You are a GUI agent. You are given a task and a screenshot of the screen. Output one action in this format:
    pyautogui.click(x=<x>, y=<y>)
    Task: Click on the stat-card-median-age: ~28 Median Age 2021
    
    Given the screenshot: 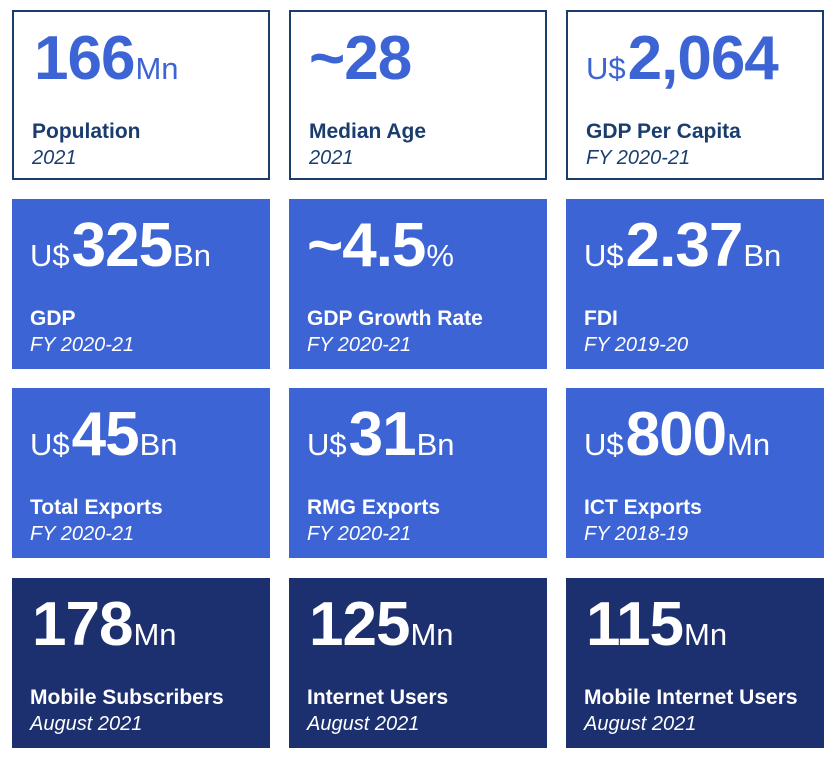 What is the action you would take?
    pyautogui.click(x=418, y=95)
    